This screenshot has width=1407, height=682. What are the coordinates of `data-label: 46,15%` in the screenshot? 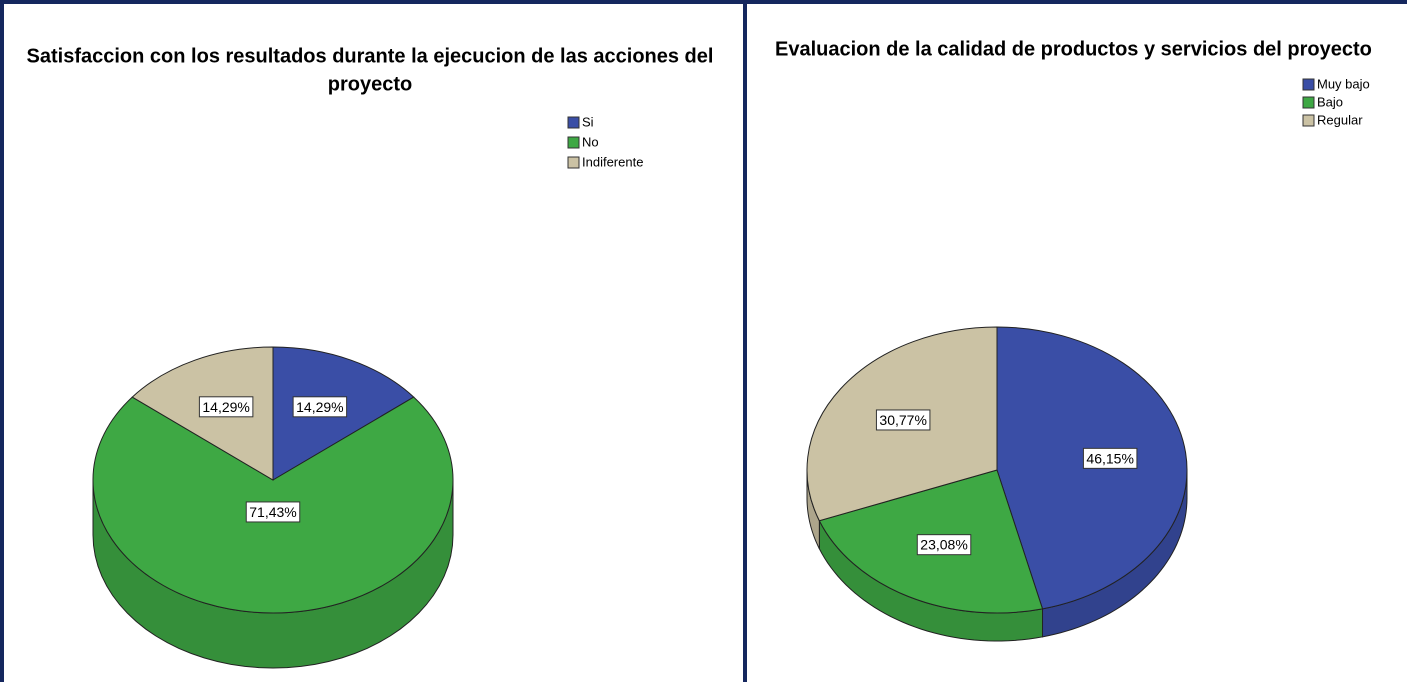 It's located at (1109, 458).